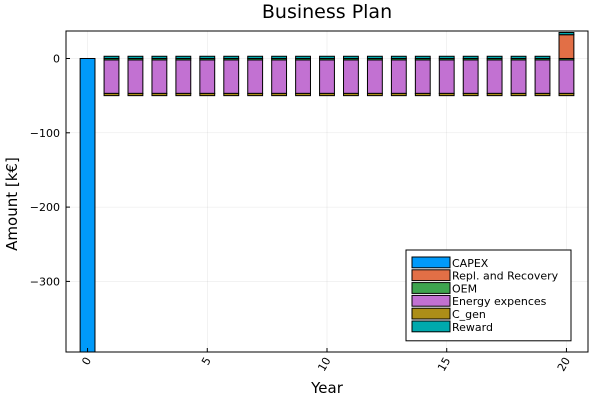  Describe the element at coordinates (444, 364) in the screenshot. I see `x-tick-label: 15` at that location.